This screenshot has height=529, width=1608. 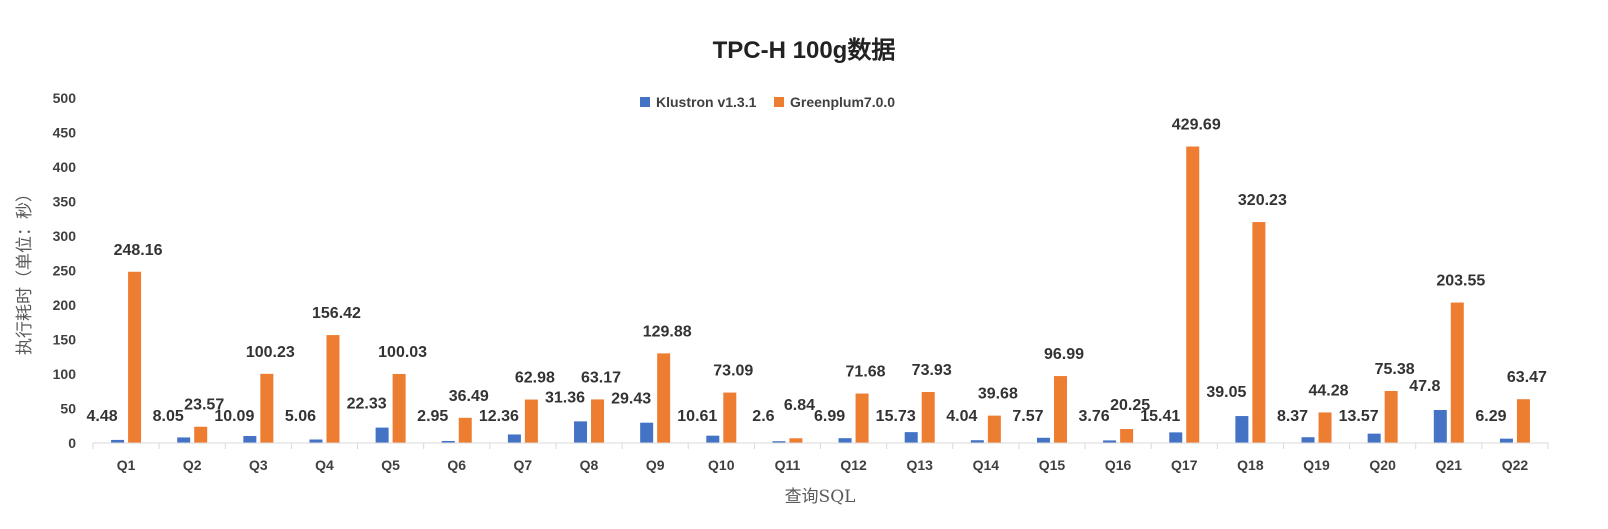 What do you see at coordinates (1490, 416) in the screenshot?
I see `data-label-klustron: 6.29` at bounding box center [1490, 416].